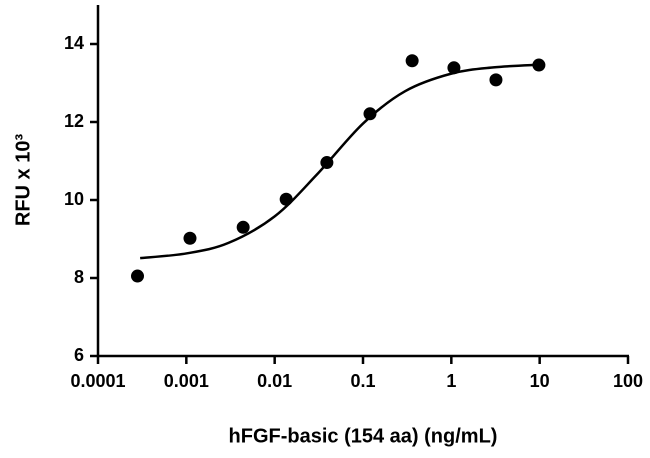  I want to click on x-tick-label: 0.001, so click(186, 381).